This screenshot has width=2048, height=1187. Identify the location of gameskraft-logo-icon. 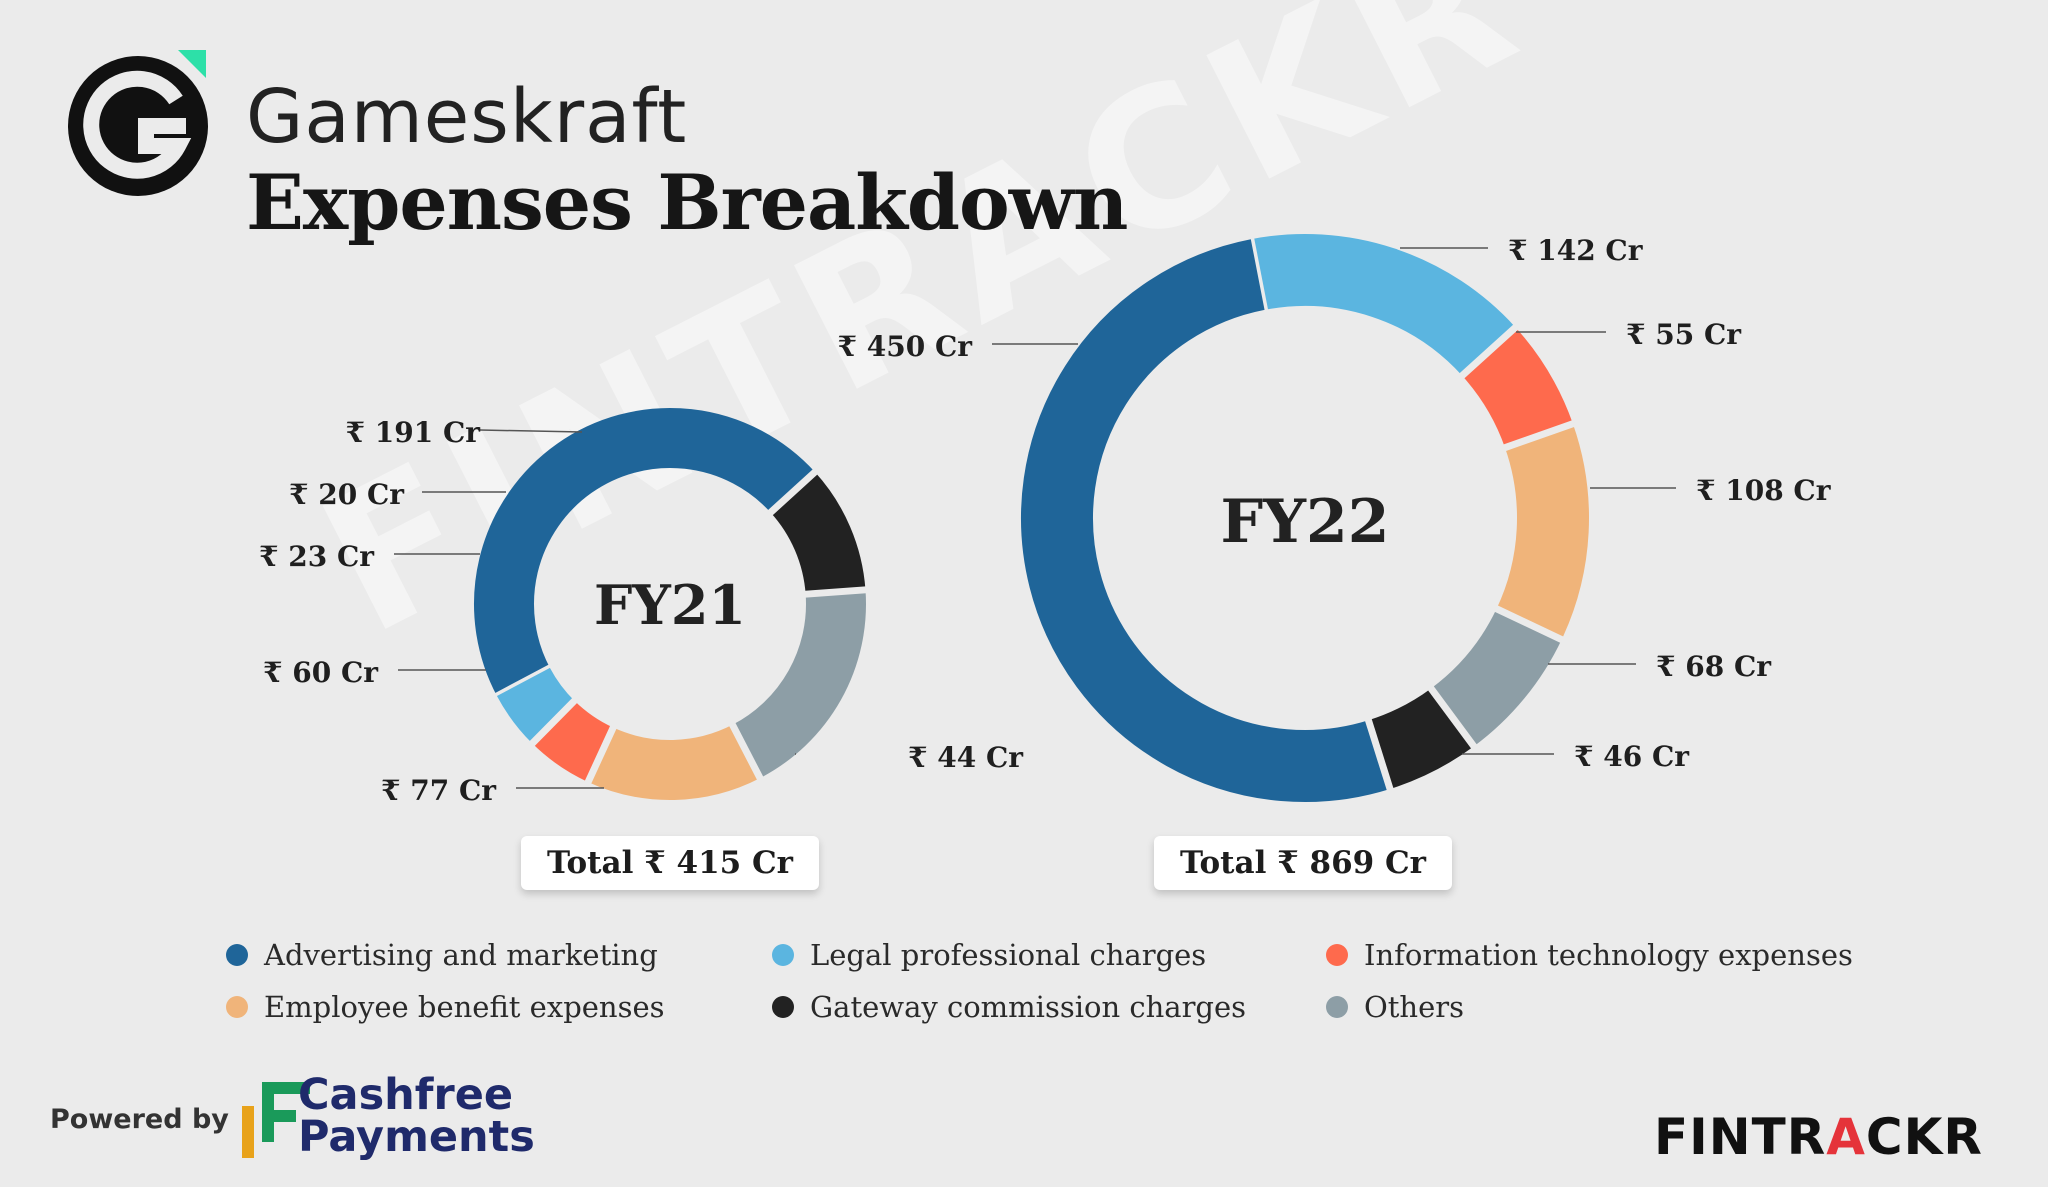
(138, 123).